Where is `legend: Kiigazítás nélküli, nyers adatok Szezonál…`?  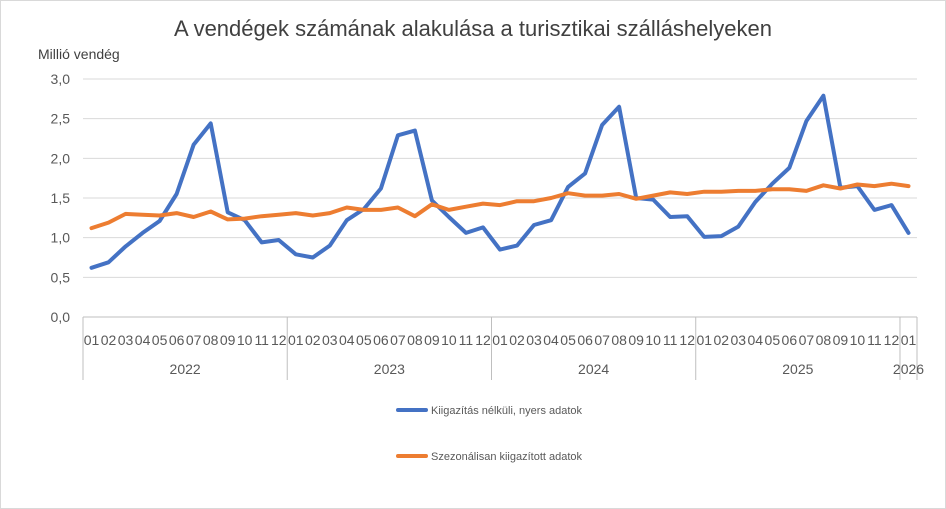 legend: Kiigazítás nélküli, nyers adatok Szezonál… is located at coordinates (489, 434).